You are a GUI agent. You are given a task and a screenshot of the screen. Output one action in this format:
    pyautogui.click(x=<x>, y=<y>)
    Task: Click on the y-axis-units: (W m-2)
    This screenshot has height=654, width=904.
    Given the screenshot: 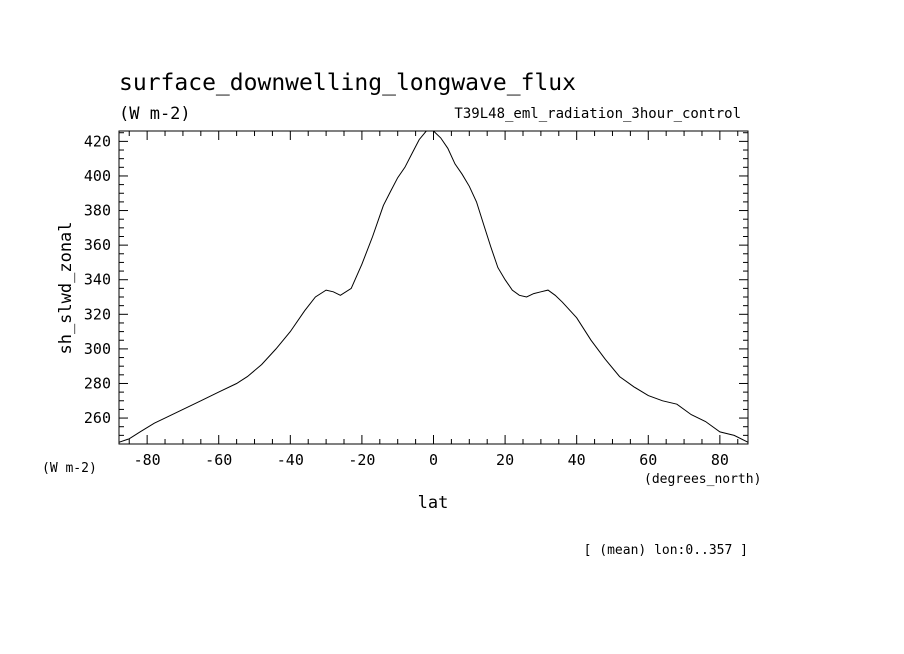 What is the action you would take?
    pyautogui.click(x=69, y=468)
    